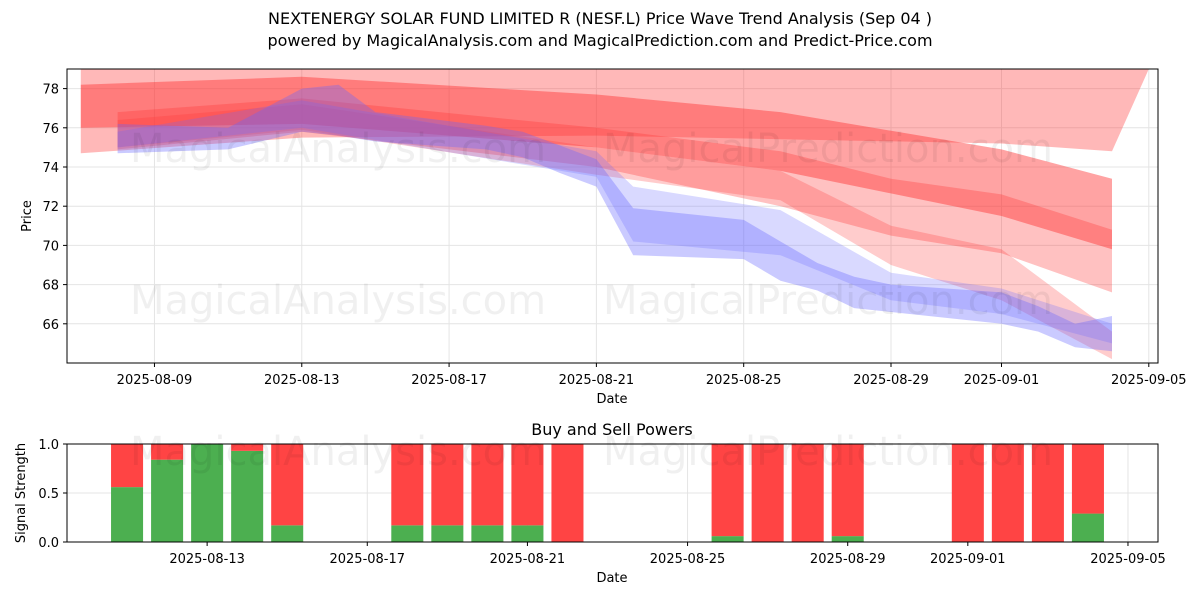 This screenshot has height=600, width=1200. What do you see at coordinates (338, 452) in the screenshot?
I see `watermark-left-3: MagicalAnalysis.com` at bounding box center [338, 452].